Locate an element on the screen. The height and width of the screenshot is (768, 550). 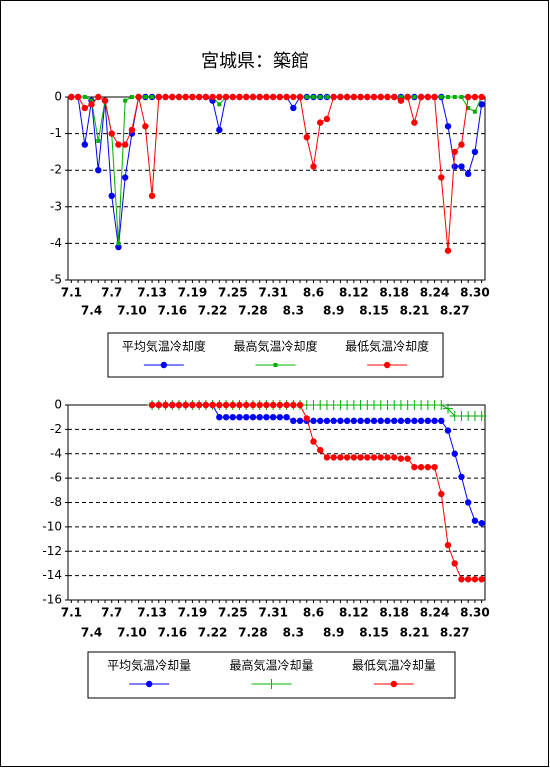
x-tick-label: 7.16 is located at coordinates (172, 633).